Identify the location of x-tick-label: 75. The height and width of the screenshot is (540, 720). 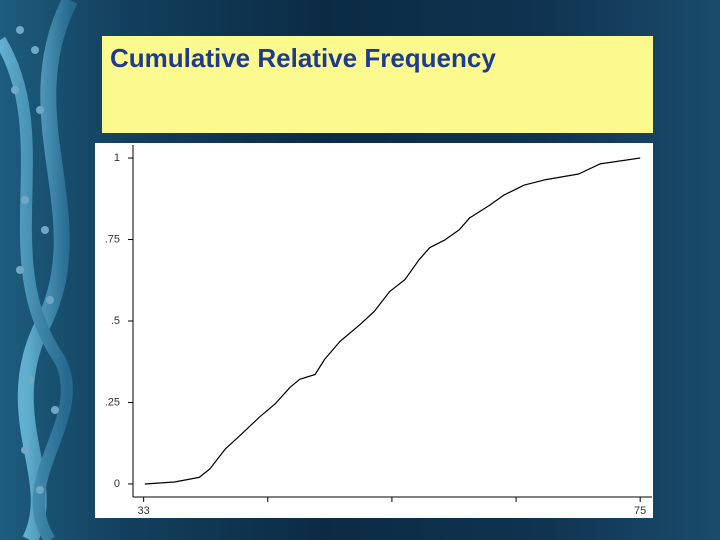
(640, 511).